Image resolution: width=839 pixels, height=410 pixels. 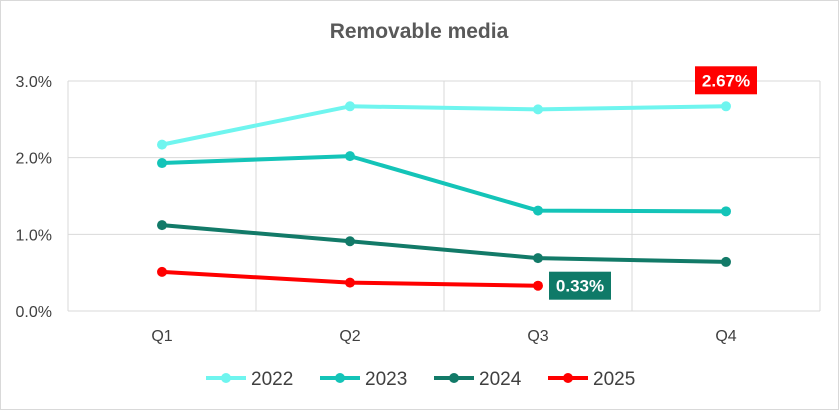 I want to click on data-label: 2.67%, so click(x=726, y=80).